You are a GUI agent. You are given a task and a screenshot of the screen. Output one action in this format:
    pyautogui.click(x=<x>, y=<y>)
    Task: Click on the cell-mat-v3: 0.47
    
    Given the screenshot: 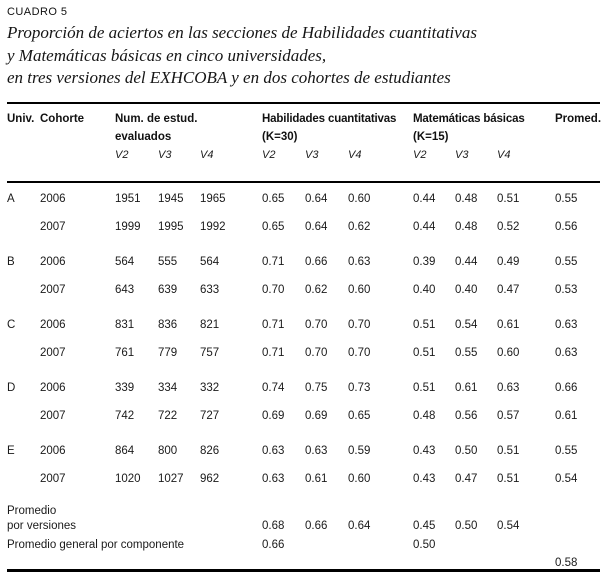 What is the action you would take?
    pyautogui.click(x=466, y=478)
    